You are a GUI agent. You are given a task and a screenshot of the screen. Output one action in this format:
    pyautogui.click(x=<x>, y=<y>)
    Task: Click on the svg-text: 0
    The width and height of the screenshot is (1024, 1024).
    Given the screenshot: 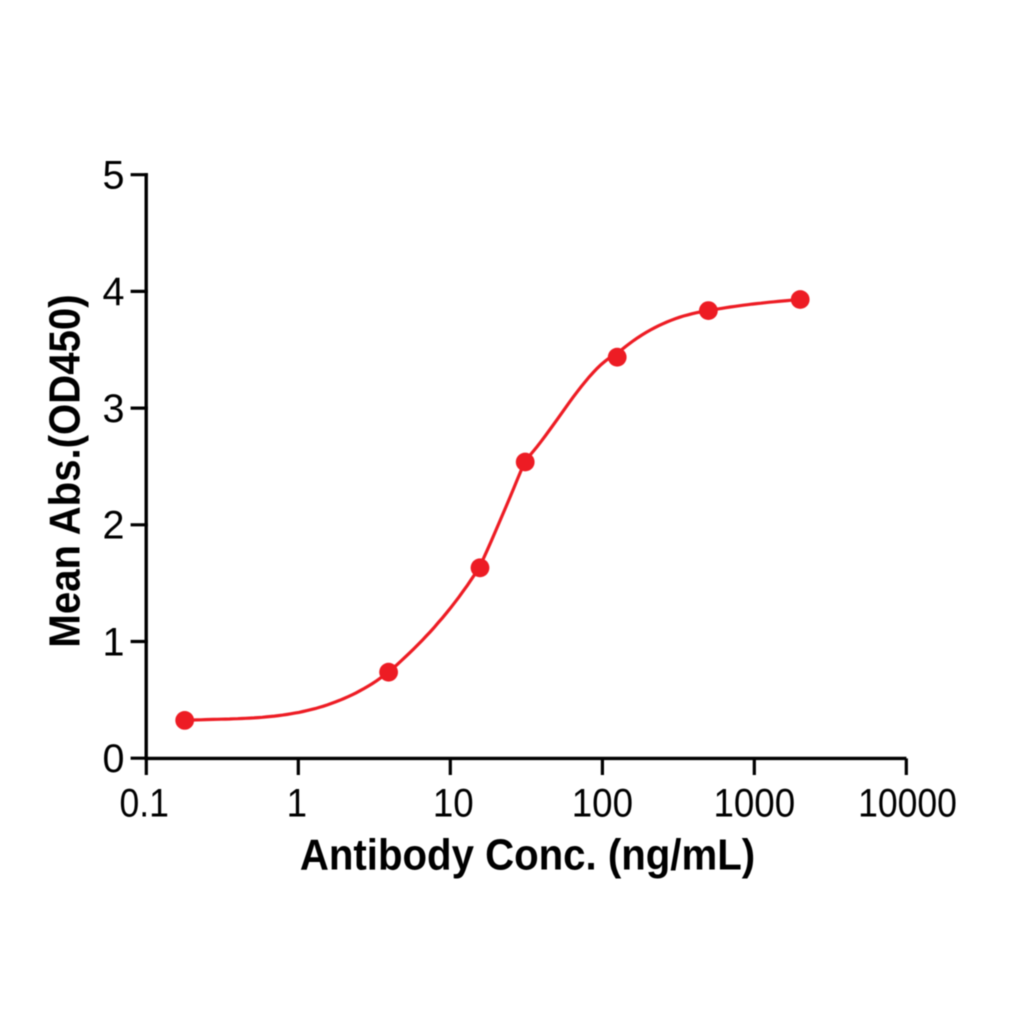 What is the action you would take?
    pyautogui.click(x=114, y=759)
    